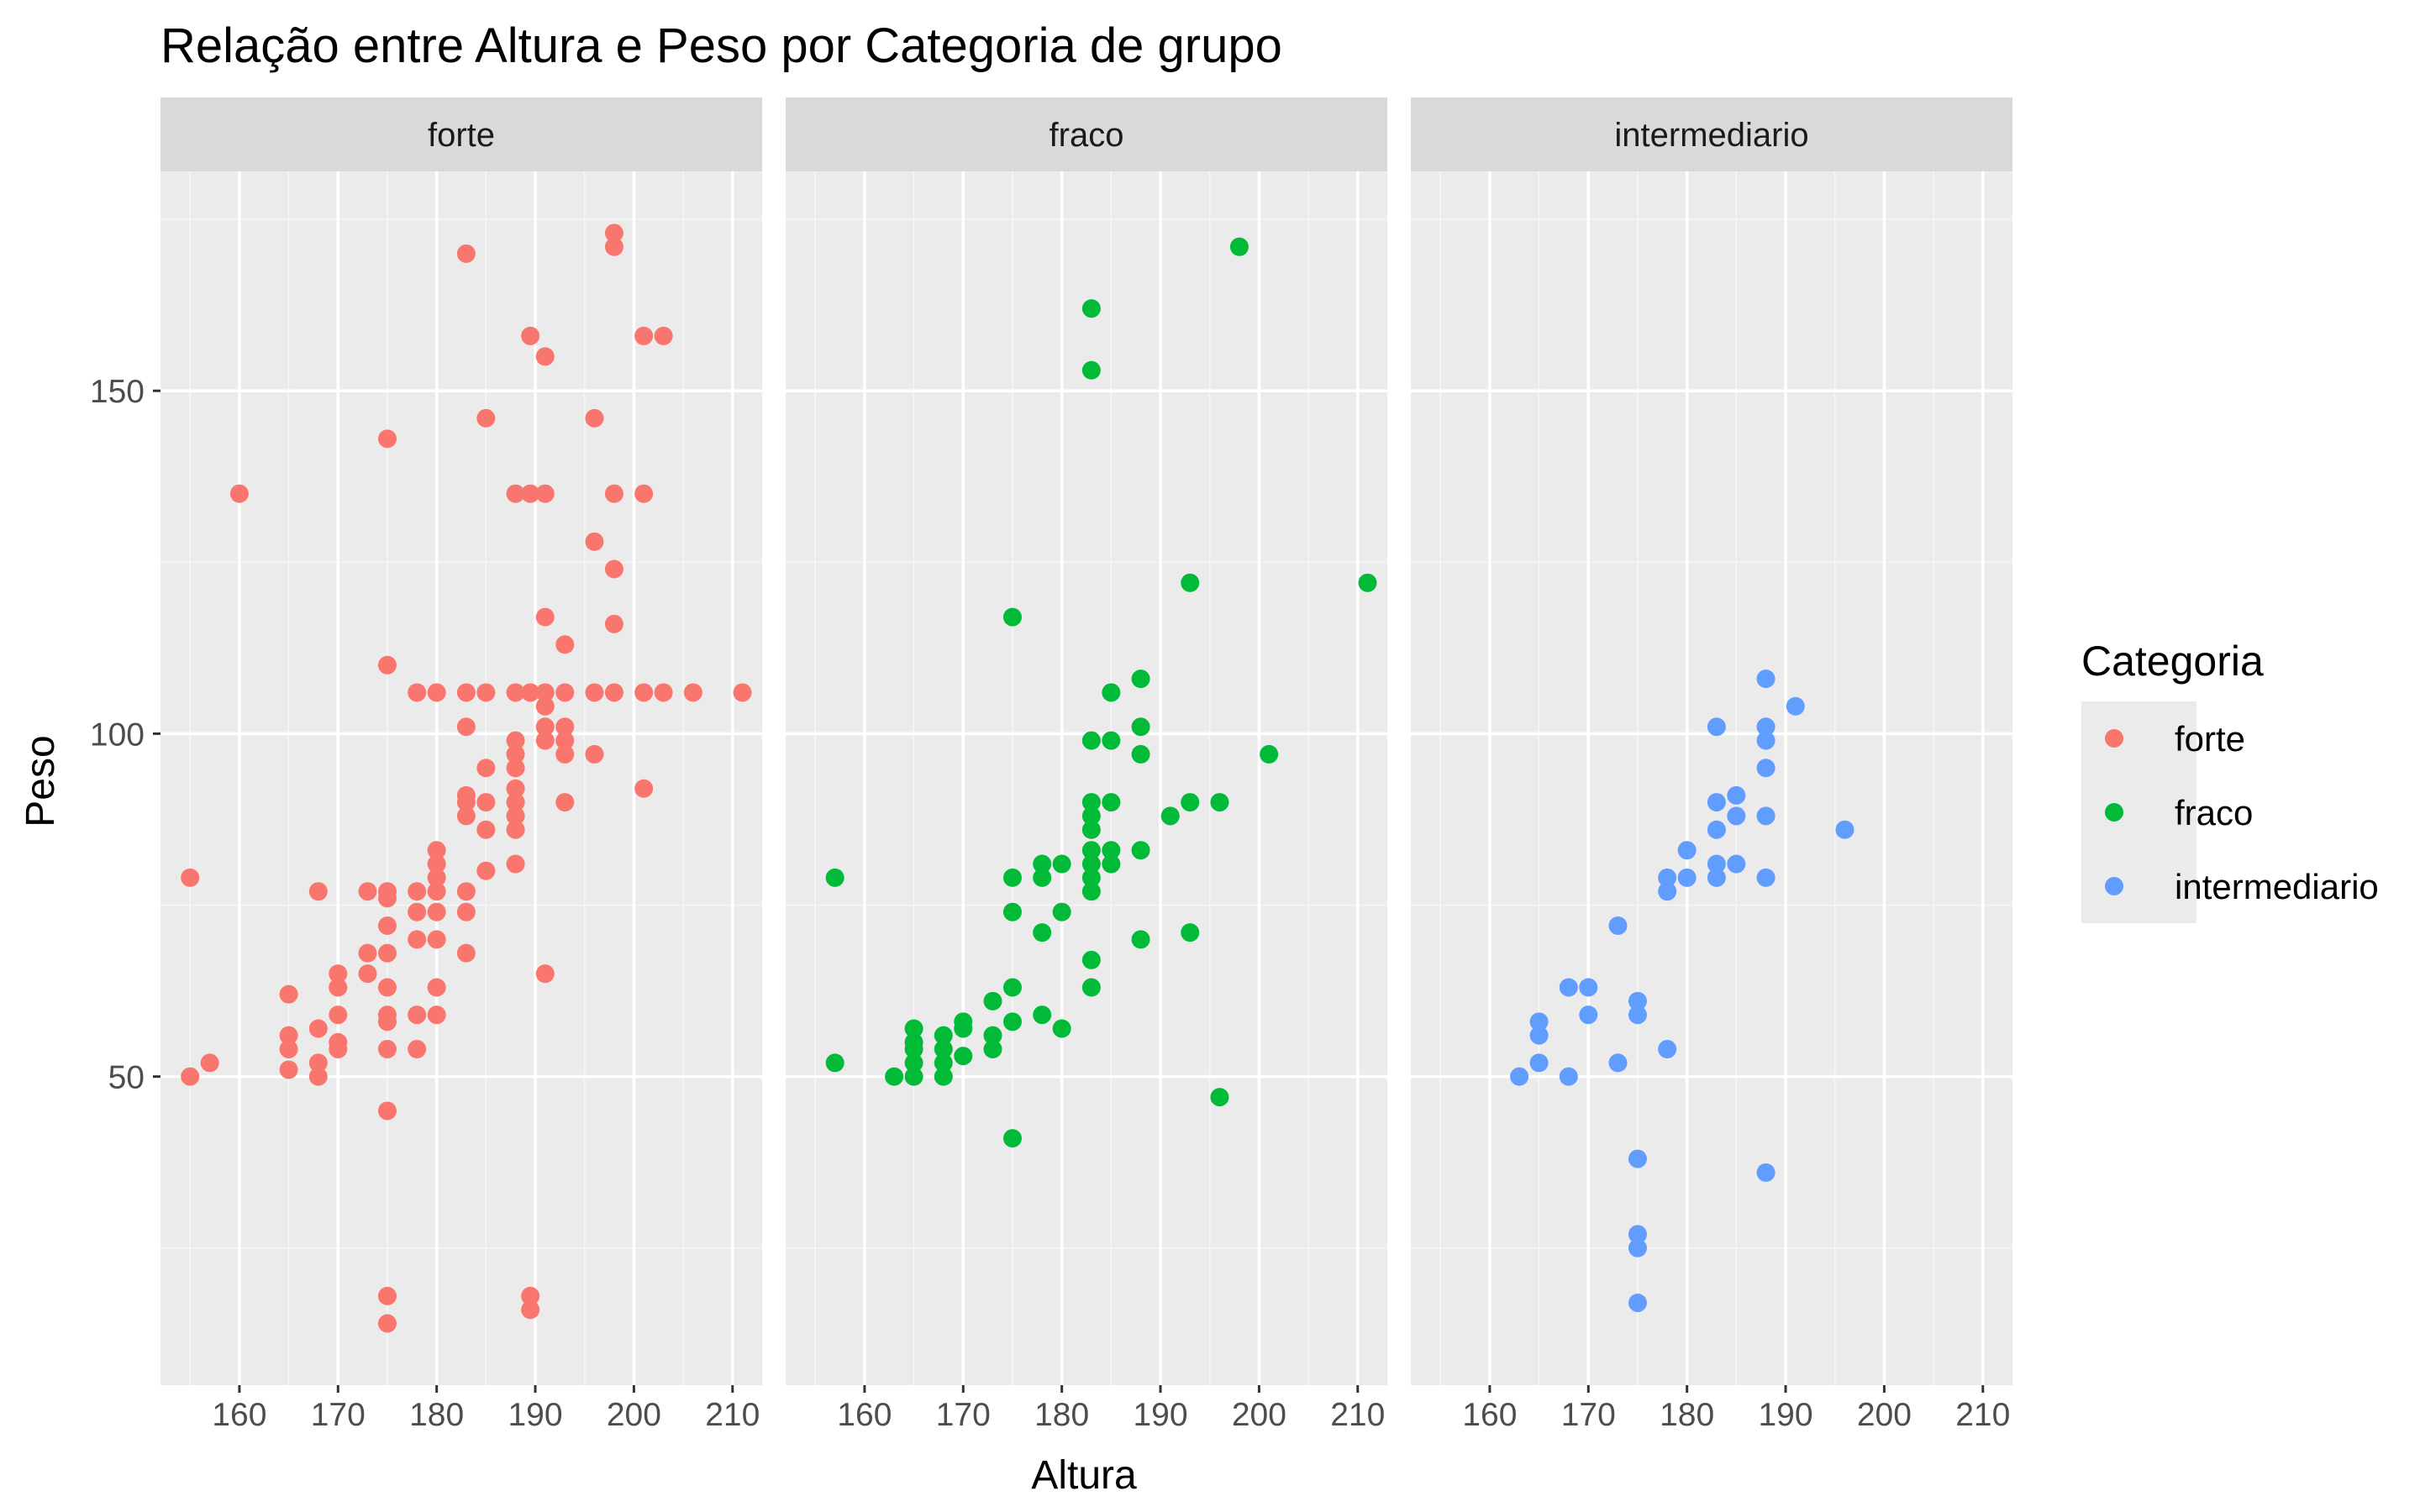  Describe the element at coordinates (1084, 1475) in the screenshot. I see `x-axis-title: Altura` at that location.